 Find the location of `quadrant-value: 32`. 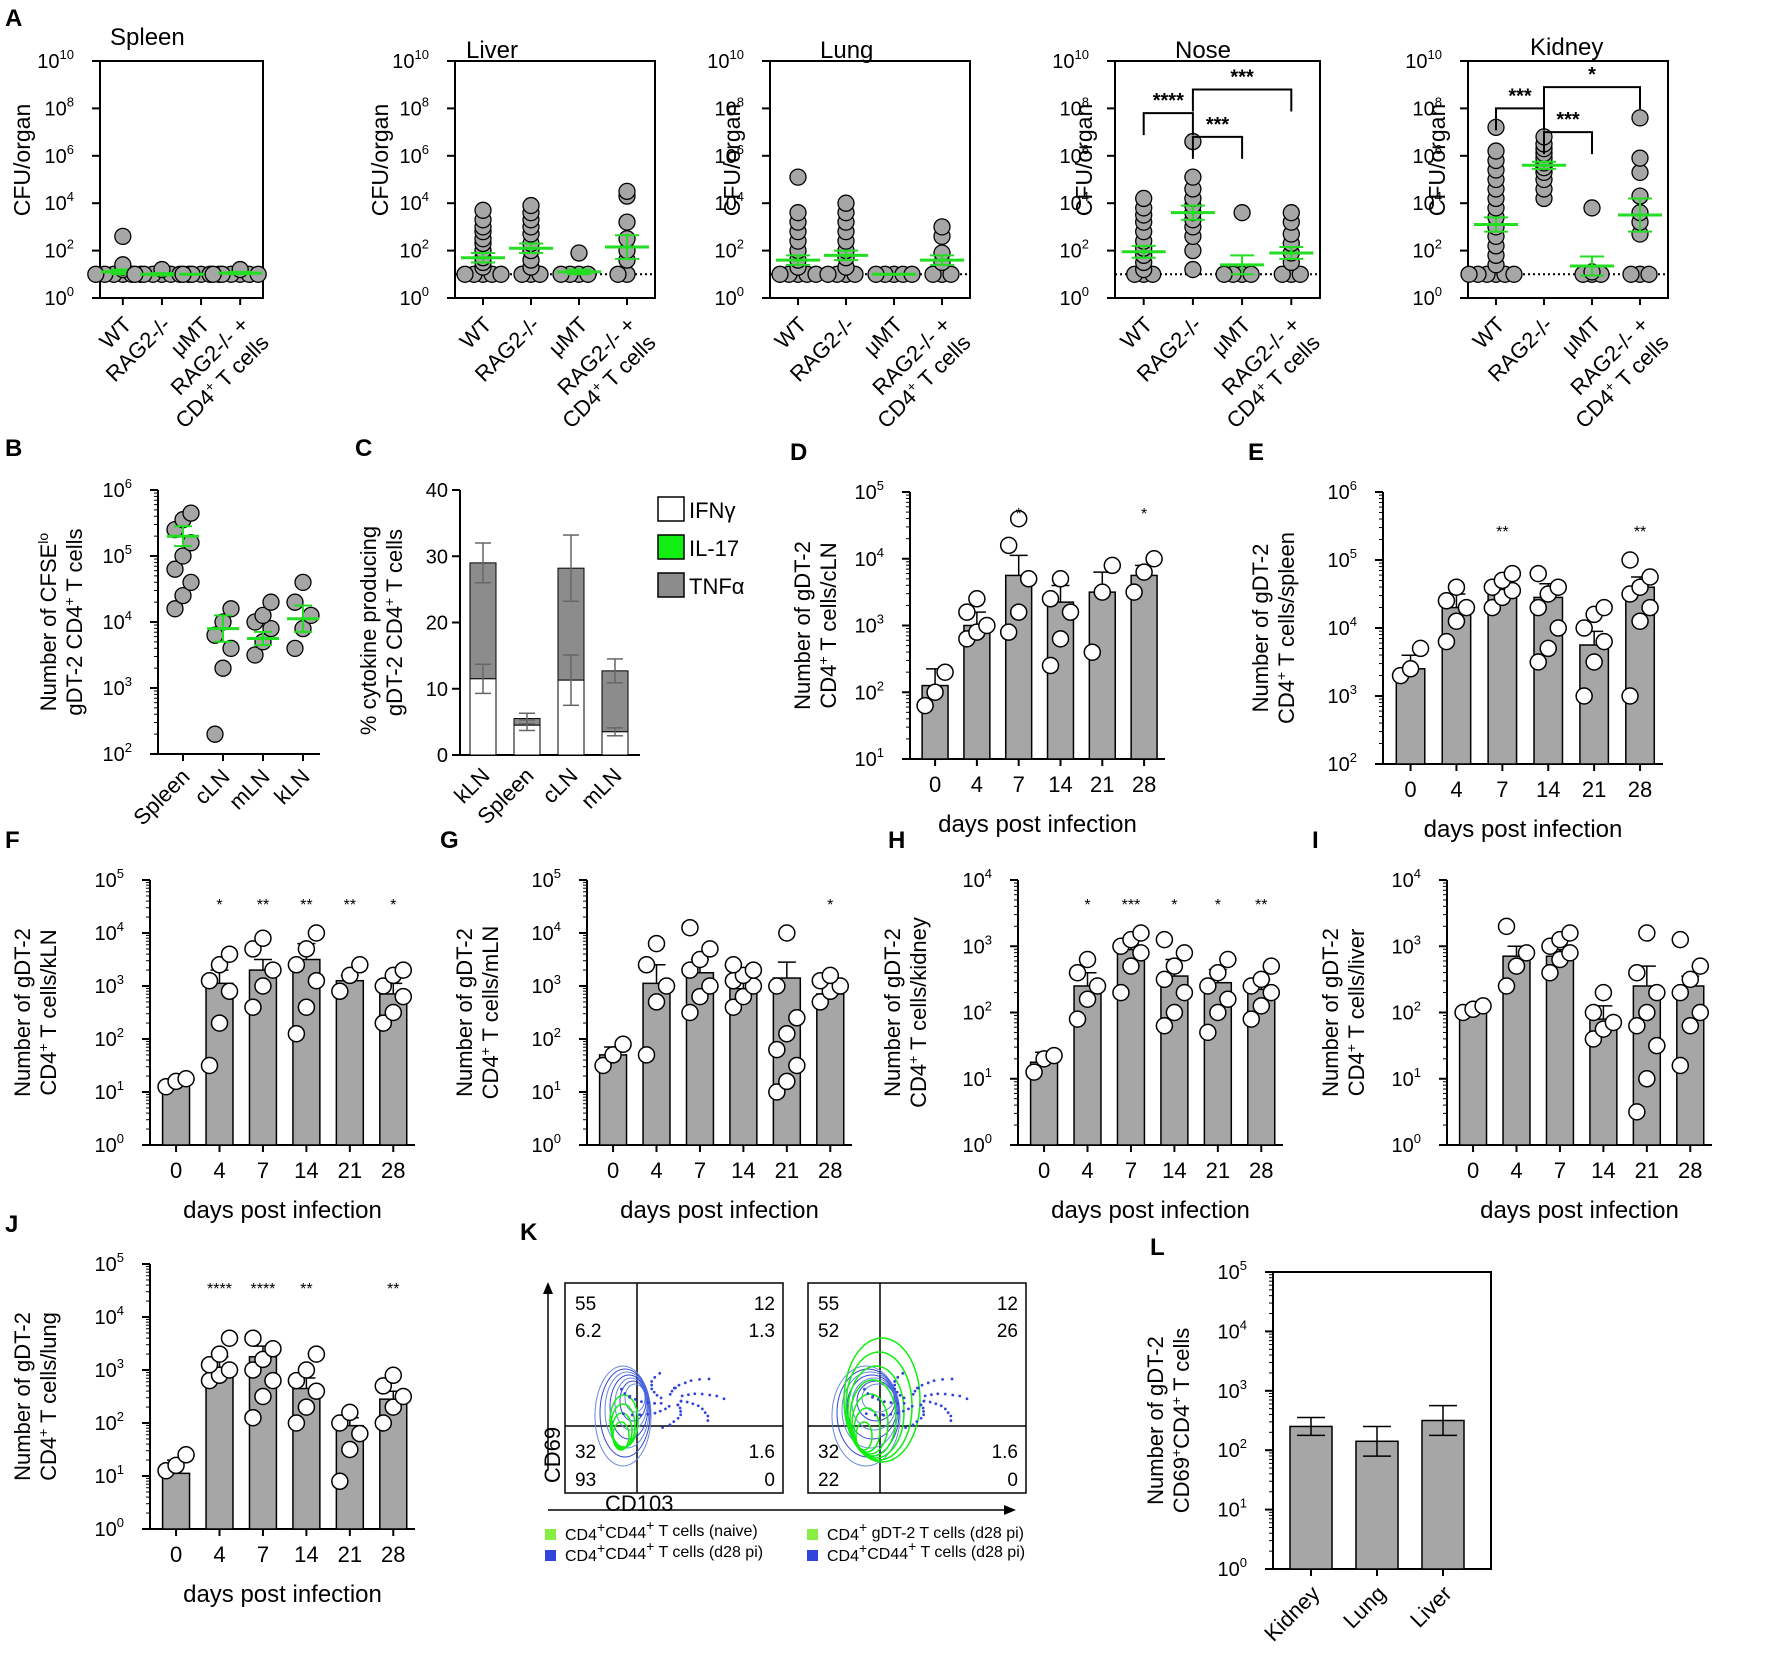

quadrant-value: 32 is located at coordinates (828, 1452).